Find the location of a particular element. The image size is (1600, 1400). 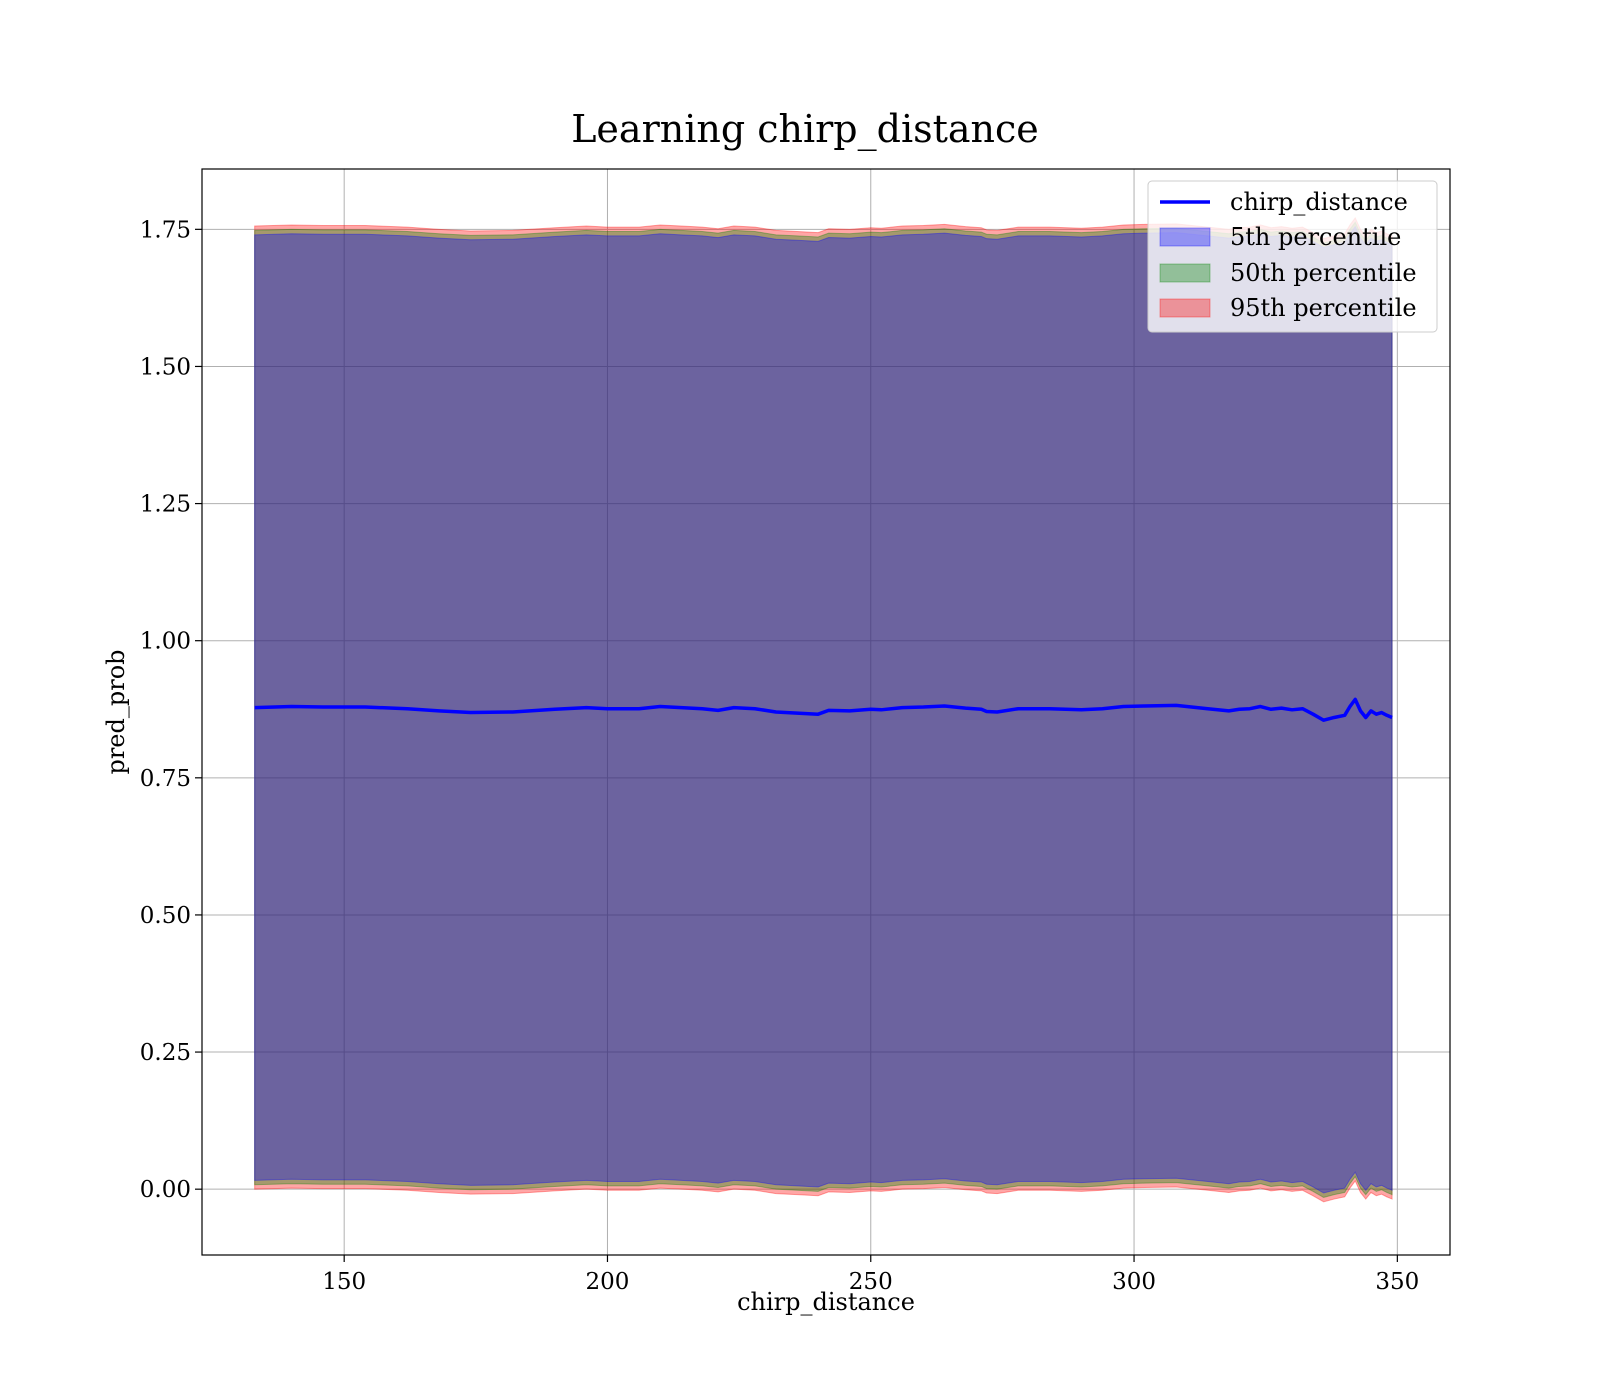

series-line-chirp-distance is located at coordinates (823, 709).